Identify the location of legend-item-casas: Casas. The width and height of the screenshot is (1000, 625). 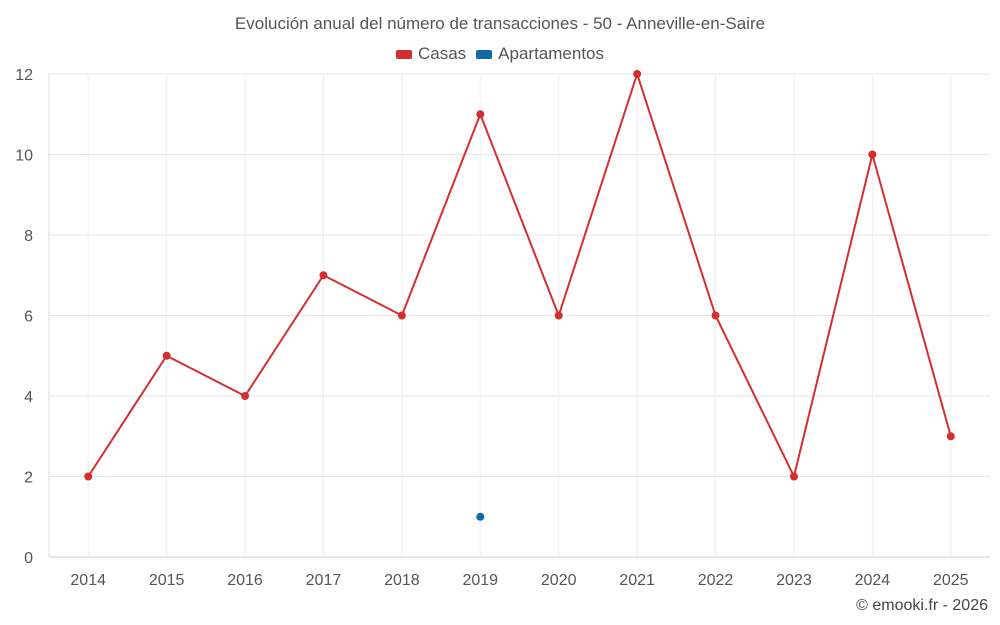
(431, 54).